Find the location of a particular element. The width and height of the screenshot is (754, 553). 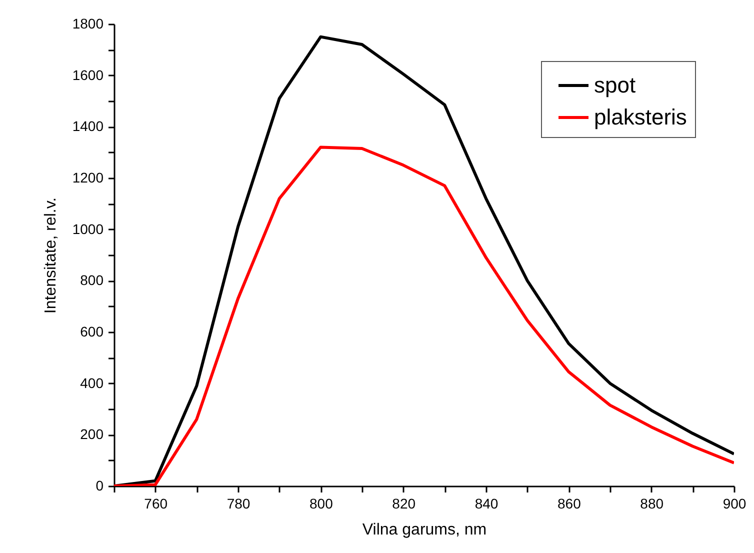

y-tick-label: 0 is located at coordinates (100, 486).